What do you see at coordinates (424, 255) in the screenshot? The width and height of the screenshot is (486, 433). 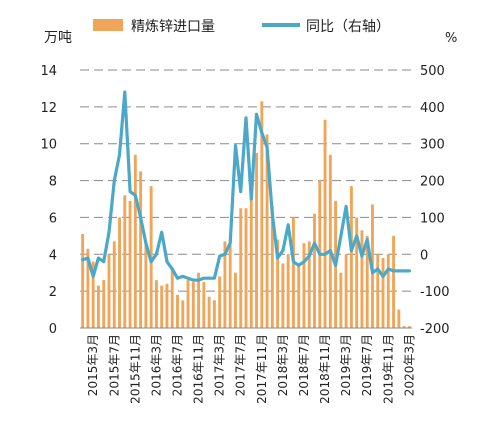 I see `y-right-tick-label: 0` at bounding box center [424, 255].